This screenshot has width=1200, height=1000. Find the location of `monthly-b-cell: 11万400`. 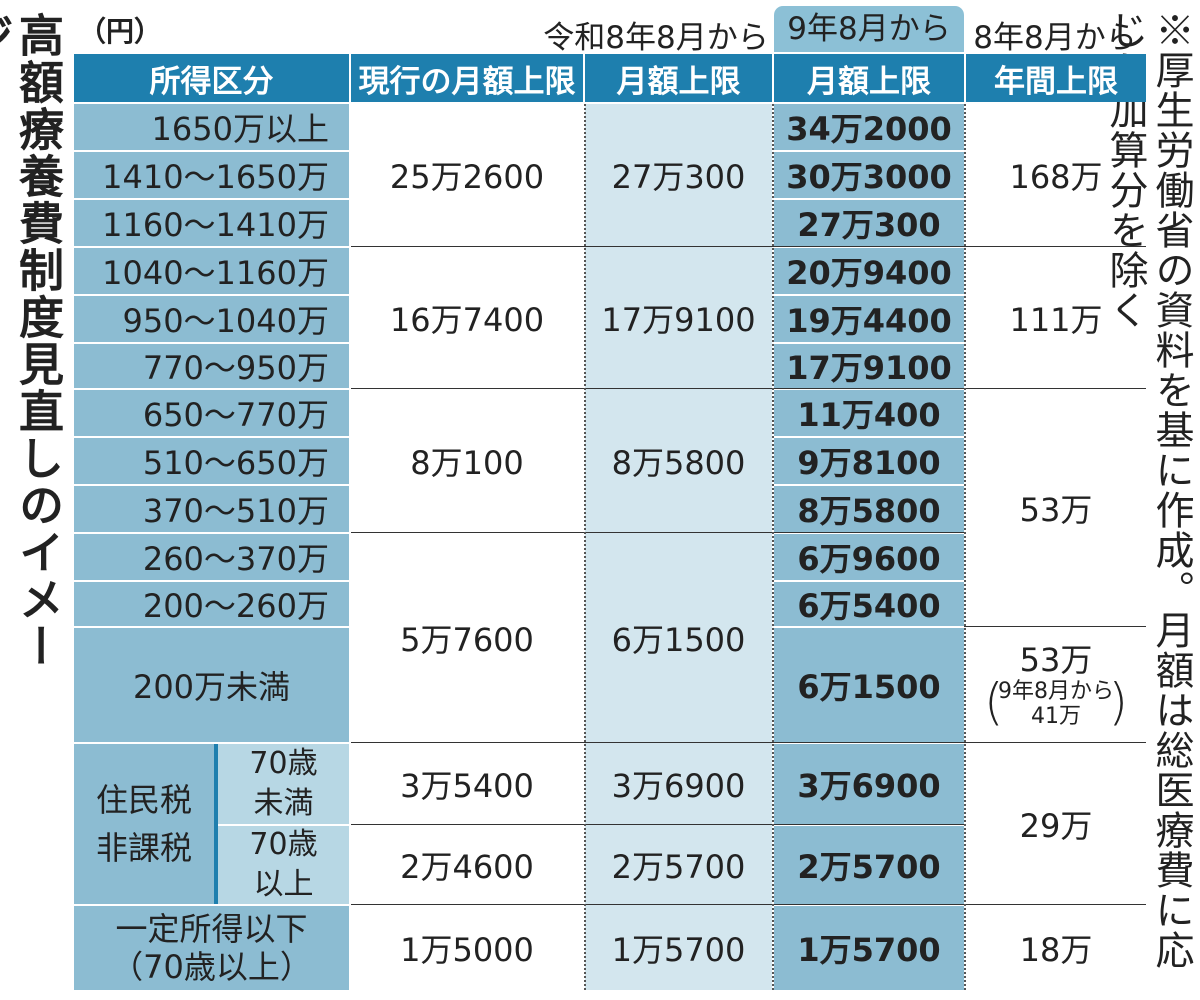

monthly-b-cell: 11万400 is located at coordinates (869, 413).